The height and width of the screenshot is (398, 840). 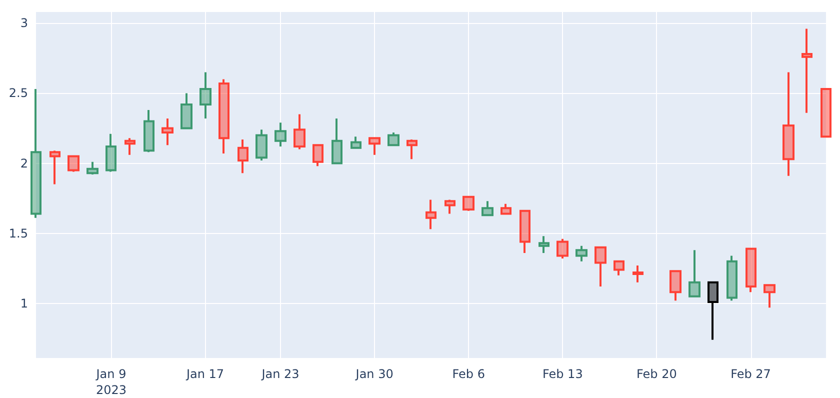 I want to click on x-tick-label: Jan 17, so click(x=204, y=374).